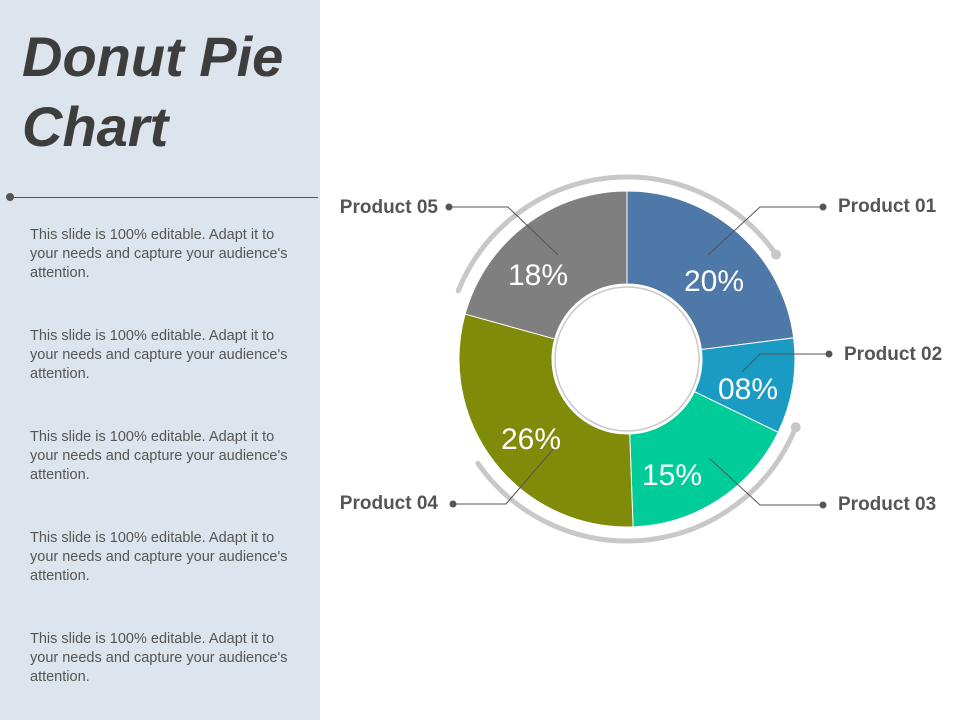 The image size is (960, 720). Describe the element at coordinates (887, 504) in the screenshot. I see `product-label-3: Product 03` at that location.